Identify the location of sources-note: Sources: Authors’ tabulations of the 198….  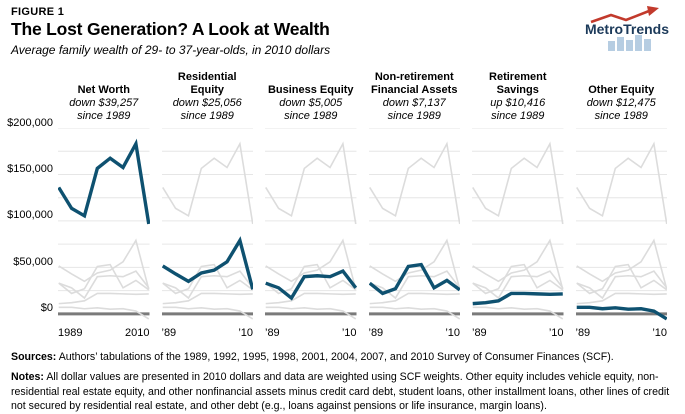
(342, 357).